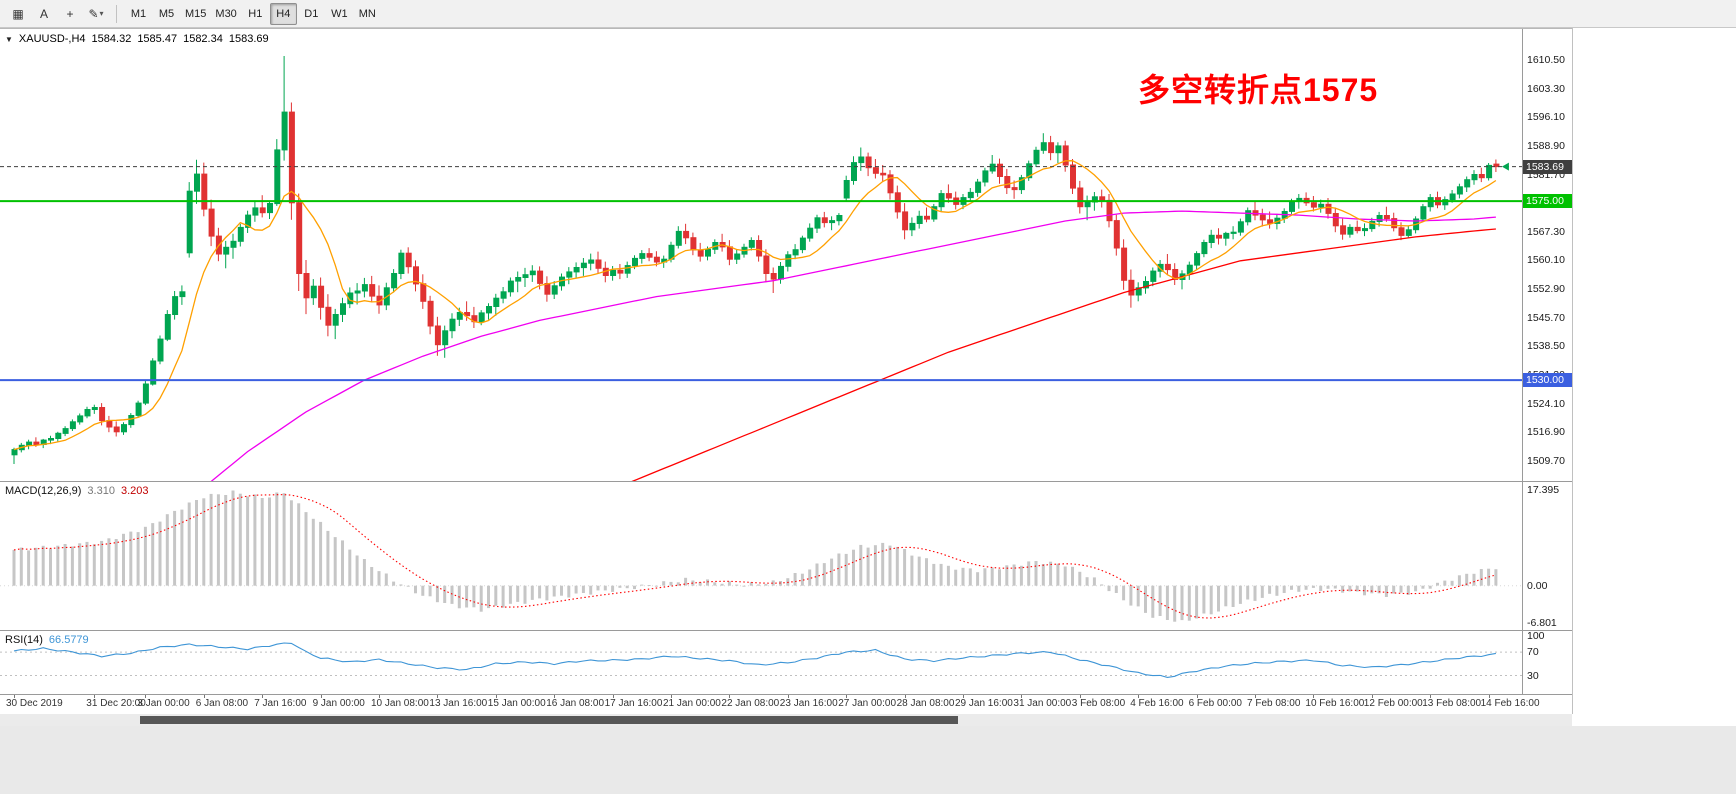 The width and height of the screenshot is (1736, 794). Describe the element at coordinates (68, 640) in the screenshot. I see `rsi-value: 66.5779` at that location.